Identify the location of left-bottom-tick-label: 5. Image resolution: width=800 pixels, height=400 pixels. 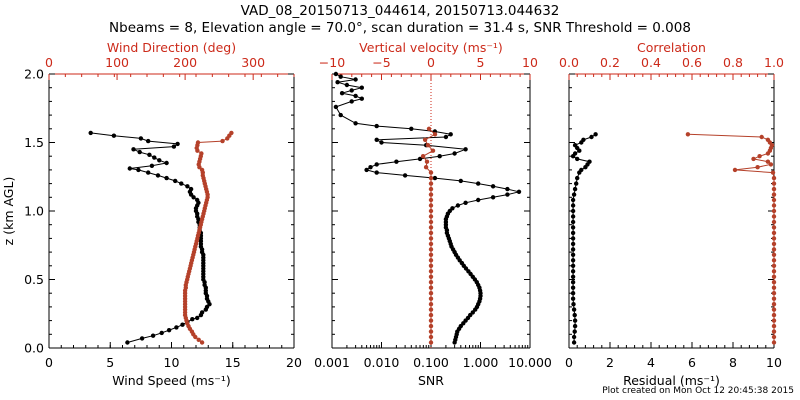
(110, 362).